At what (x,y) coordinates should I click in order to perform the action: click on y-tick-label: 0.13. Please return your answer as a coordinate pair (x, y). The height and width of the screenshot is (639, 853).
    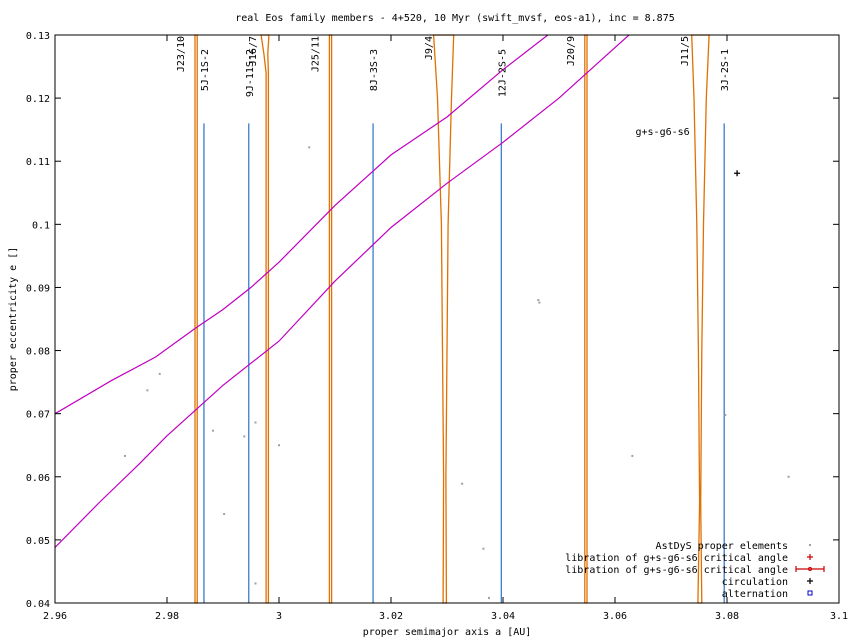
    Looking at the image, I should click on (38, 36).